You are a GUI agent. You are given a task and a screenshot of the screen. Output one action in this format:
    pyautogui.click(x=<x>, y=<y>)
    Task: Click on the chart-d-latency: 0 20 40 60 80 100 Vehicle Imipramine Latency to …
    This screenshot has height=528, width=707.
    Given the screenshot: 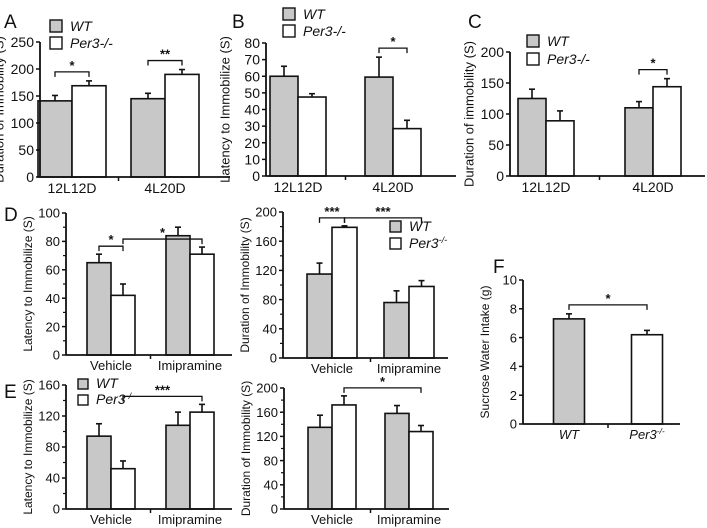 What is the action you would take?
    pyautogui.click(x=126, y=289)
    